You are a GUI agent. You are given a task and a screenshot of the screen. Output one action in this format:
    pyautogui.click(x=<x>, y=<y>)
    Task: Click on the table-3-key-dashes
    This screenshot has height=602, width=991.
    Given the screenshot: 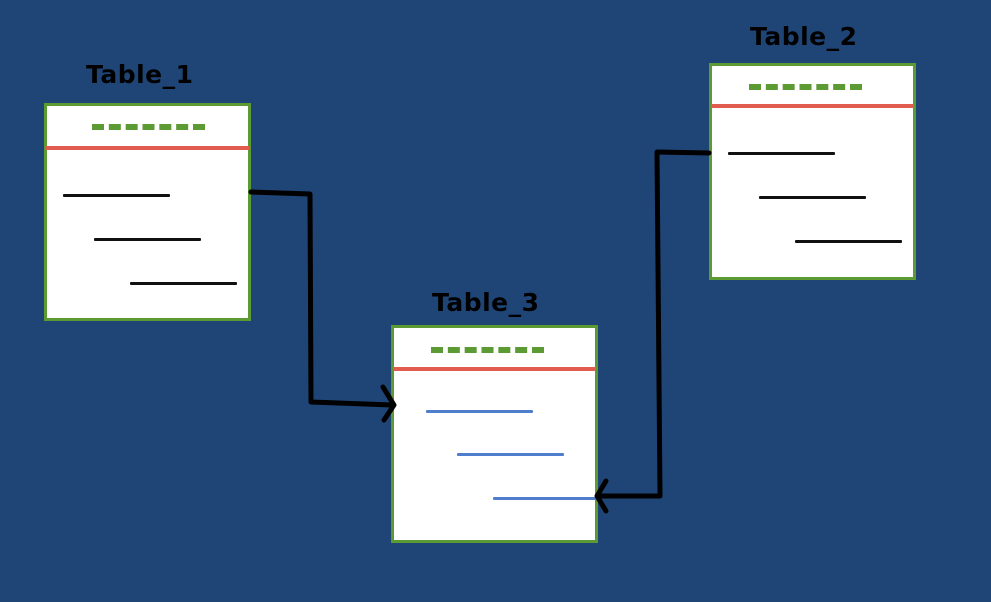 What is the action you would take?
    pyautogui.click(x=487, y=350)
    